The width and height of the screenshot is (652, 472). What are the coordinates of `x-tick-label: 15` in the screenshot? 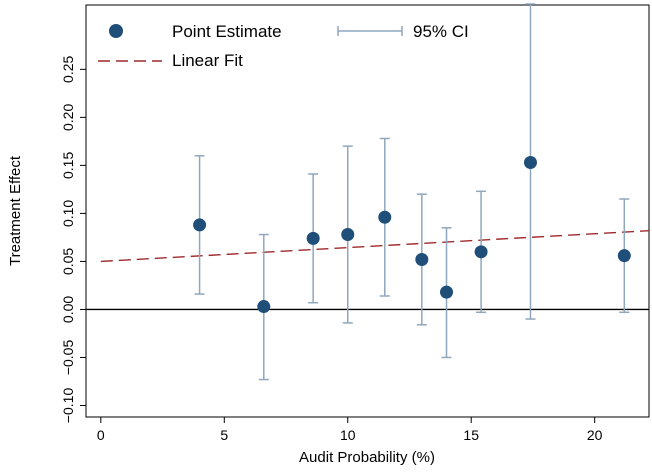 It's located at (471, 435).